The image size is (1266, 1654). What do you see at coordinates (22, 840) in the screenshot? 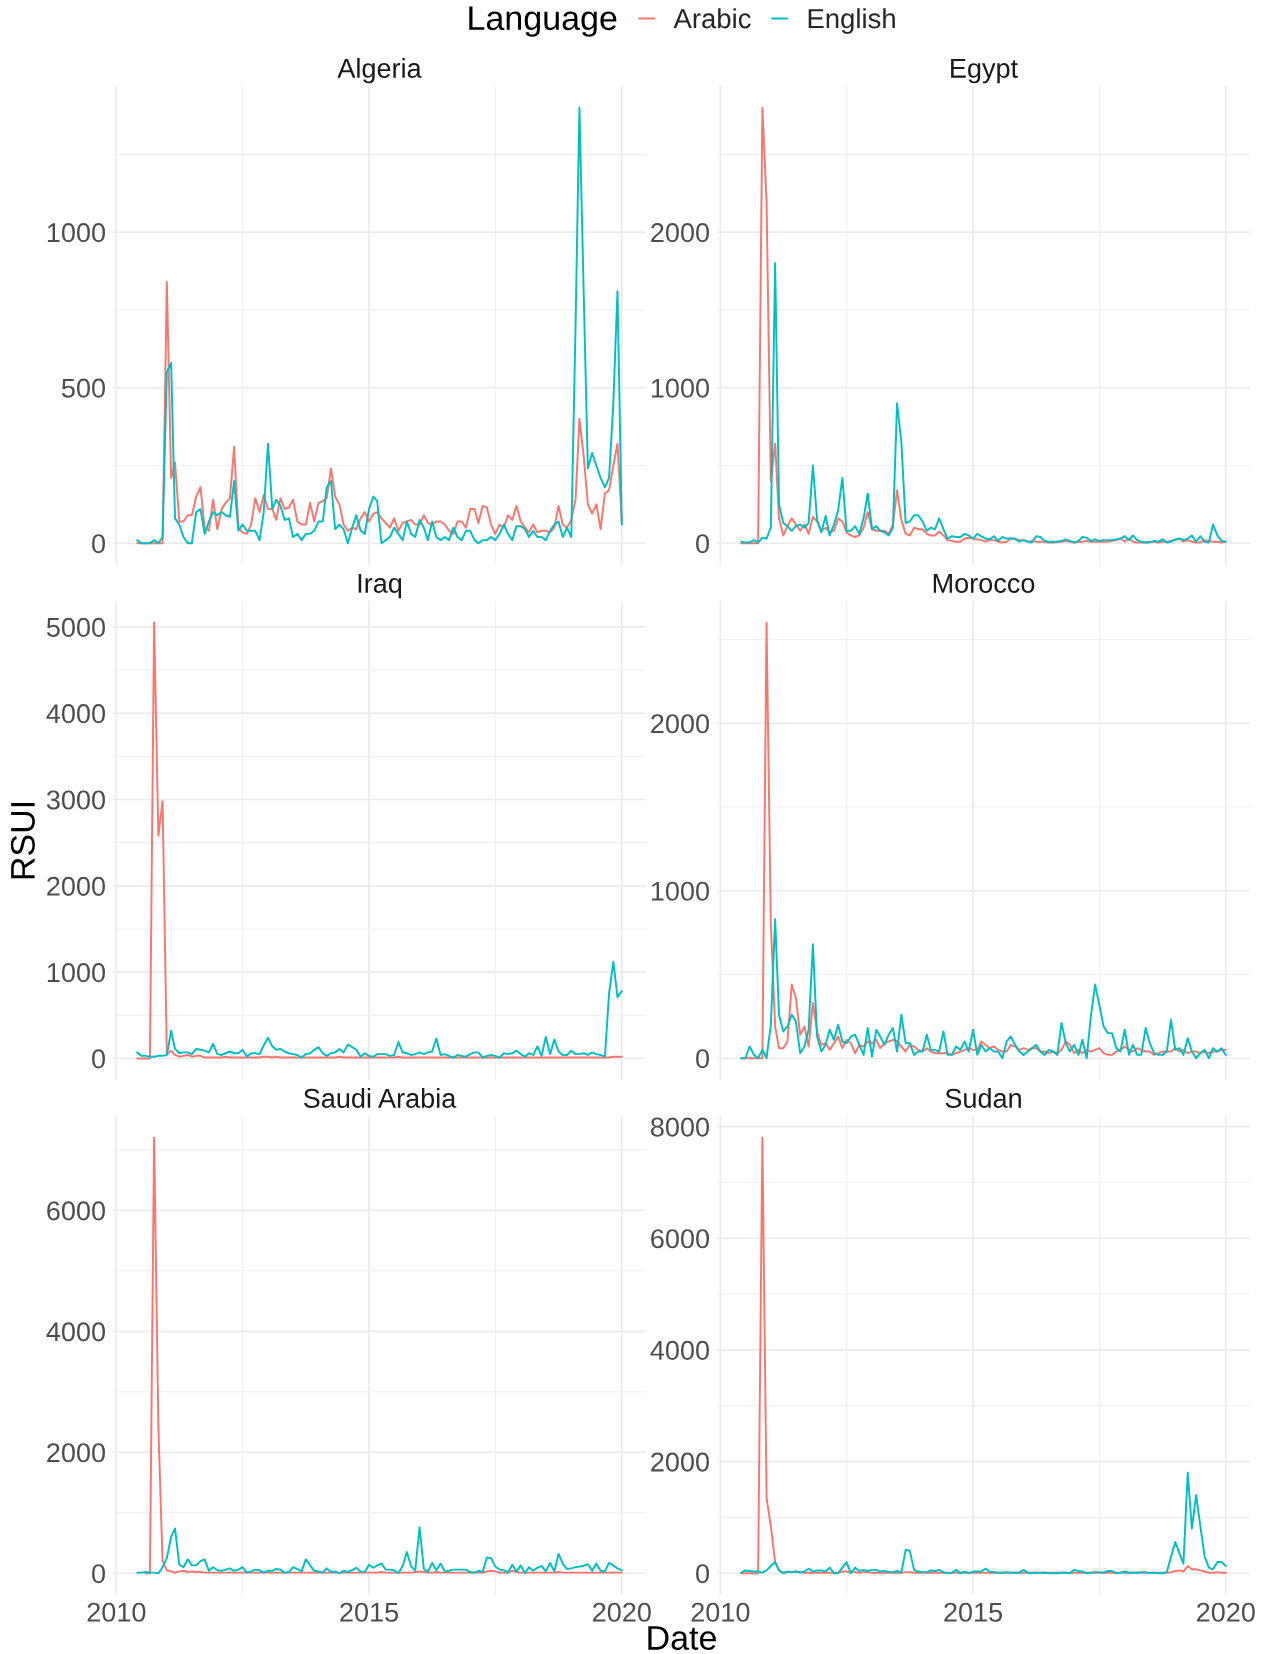
I see `y-axis-title: RSUI` at bounding box center [22, 840].